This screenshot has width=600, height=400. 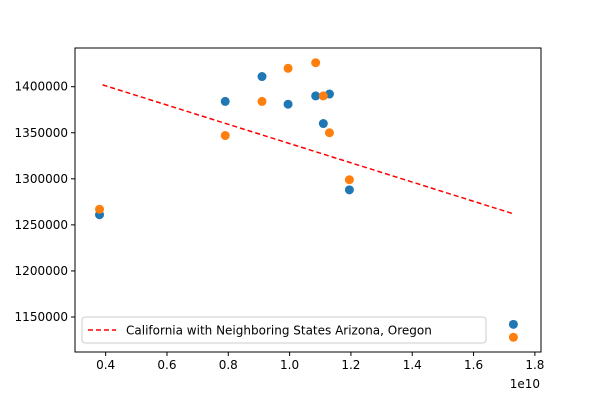 I want to click on y-tick-label: 1150000, so click(x=41, y=317).